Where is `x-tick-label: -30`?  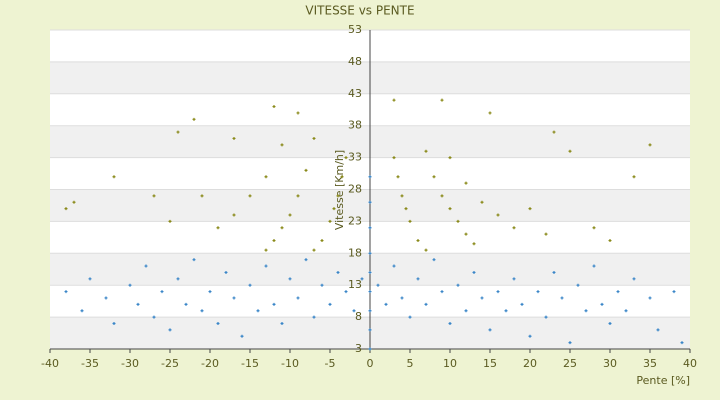
x-tick-label: -30 is located at coordinates (130, 363).